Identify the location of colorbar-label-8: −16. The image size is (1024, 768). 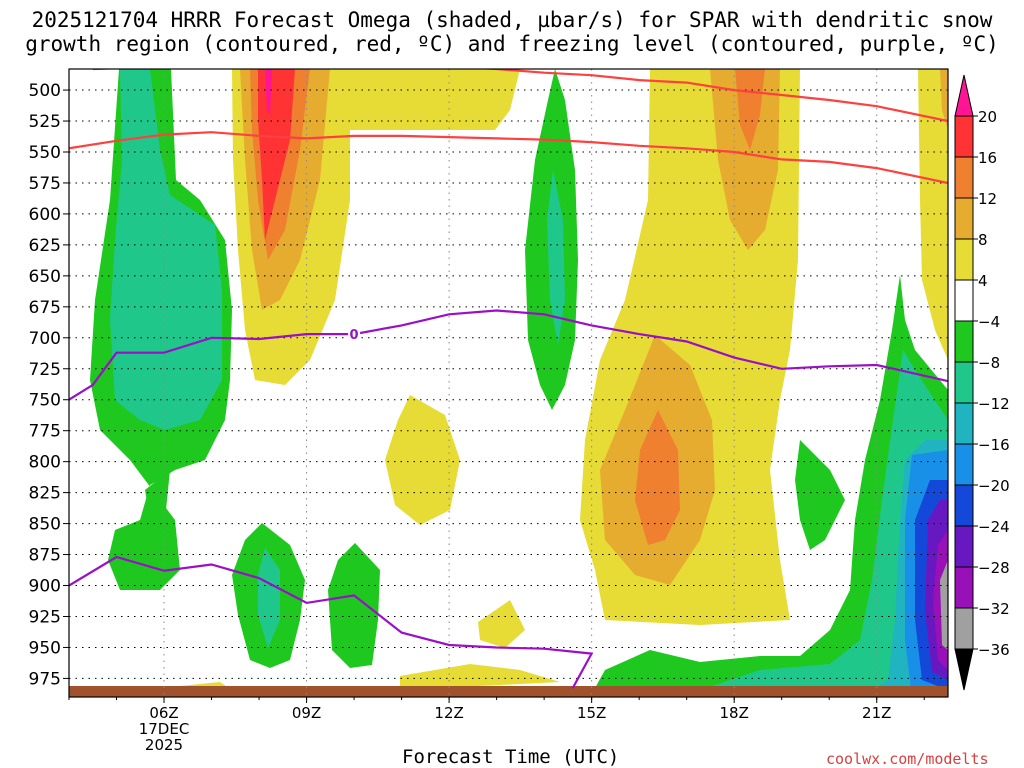
(994, 445).